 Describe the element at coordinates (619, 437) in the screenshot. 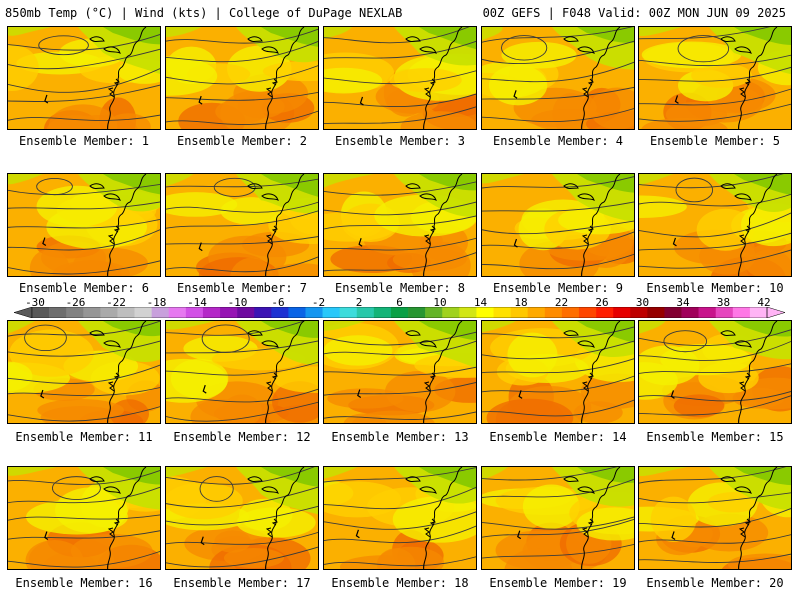

I see `member-number: 14` at that location.